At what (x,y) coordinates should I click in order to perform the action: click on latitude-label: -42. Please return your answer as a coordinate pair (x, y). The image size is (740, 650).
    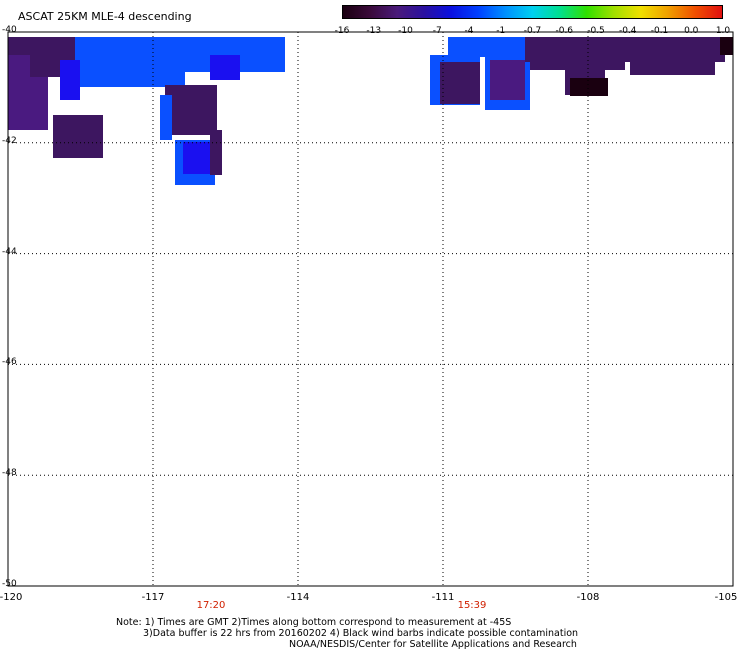
    Looking at the image, I should click on (9, 140).